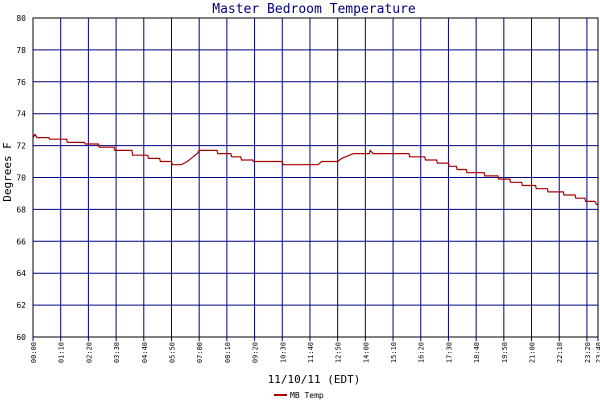 This screenshot has height=400, width=600. I want to click on y-tick-label: 70, so click(21, 178).